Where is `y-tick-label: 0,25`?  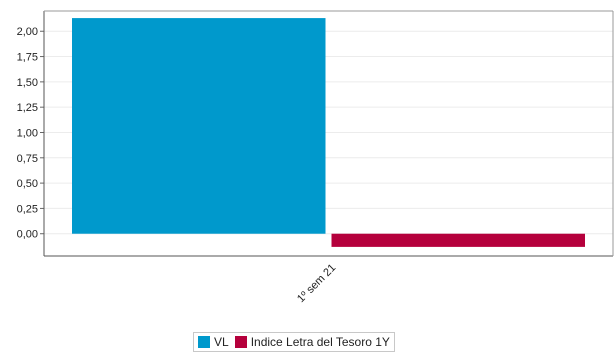
y-tick-label: 0,25 is located at coordinates (27, 209).